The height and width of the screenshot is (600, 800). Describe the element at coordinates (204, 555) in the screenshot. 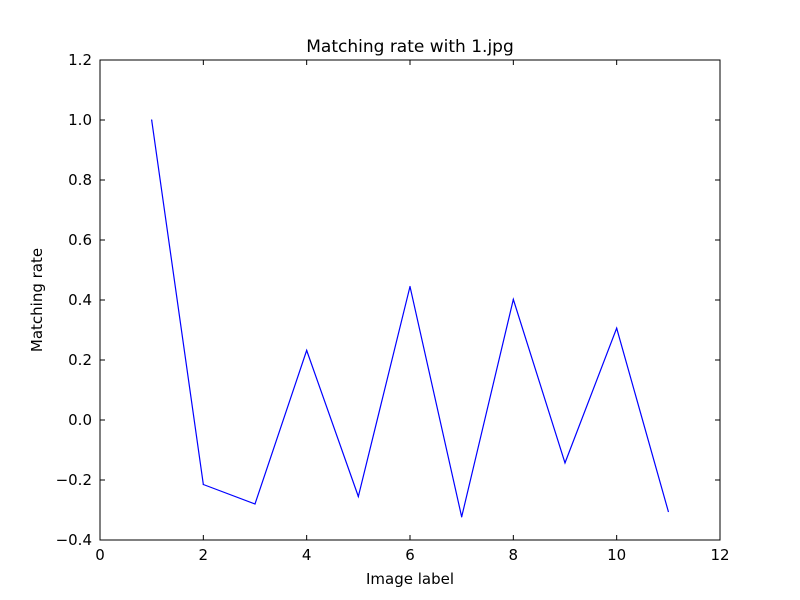

I see `x-tick-label: 2` at that location.